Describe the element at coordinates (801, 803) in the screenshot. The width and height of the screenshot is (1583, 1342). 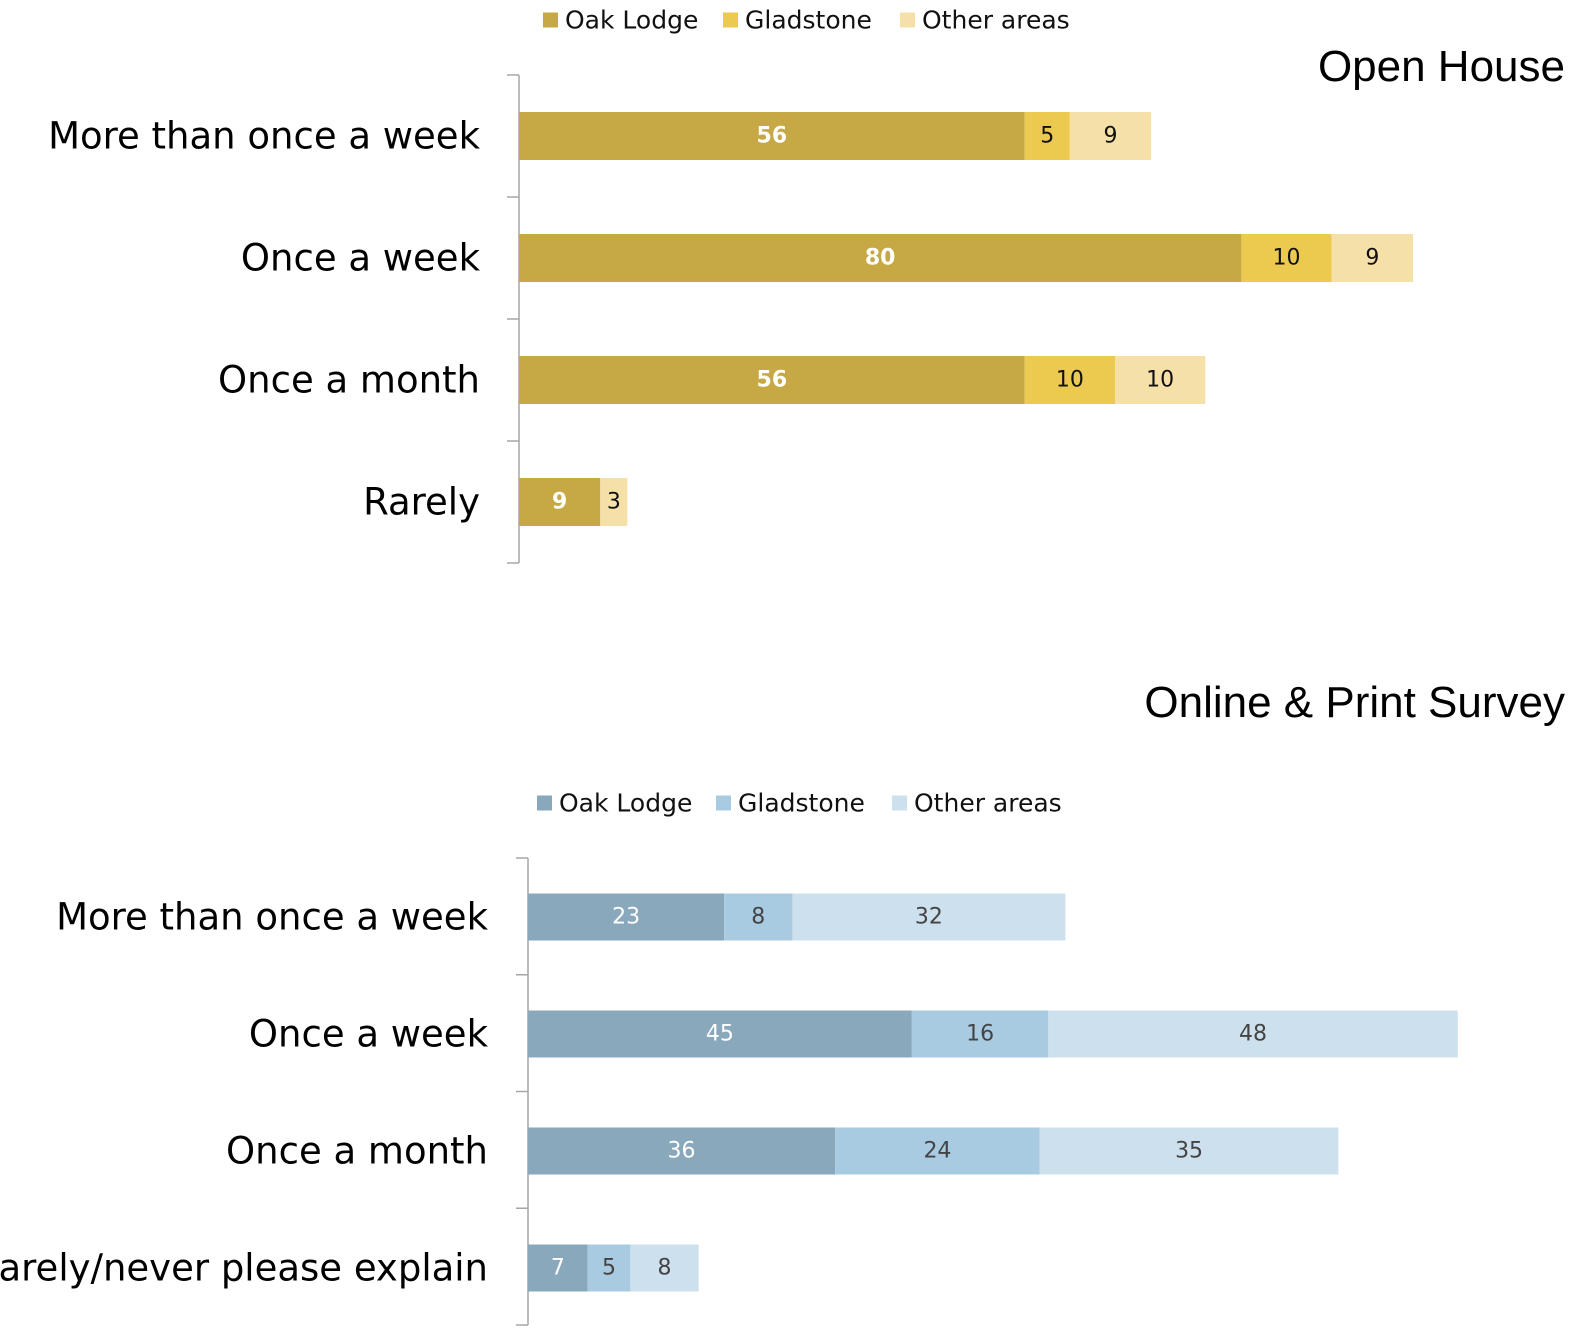
I see `chart2-legend-label-1: Gladstone` at that location.